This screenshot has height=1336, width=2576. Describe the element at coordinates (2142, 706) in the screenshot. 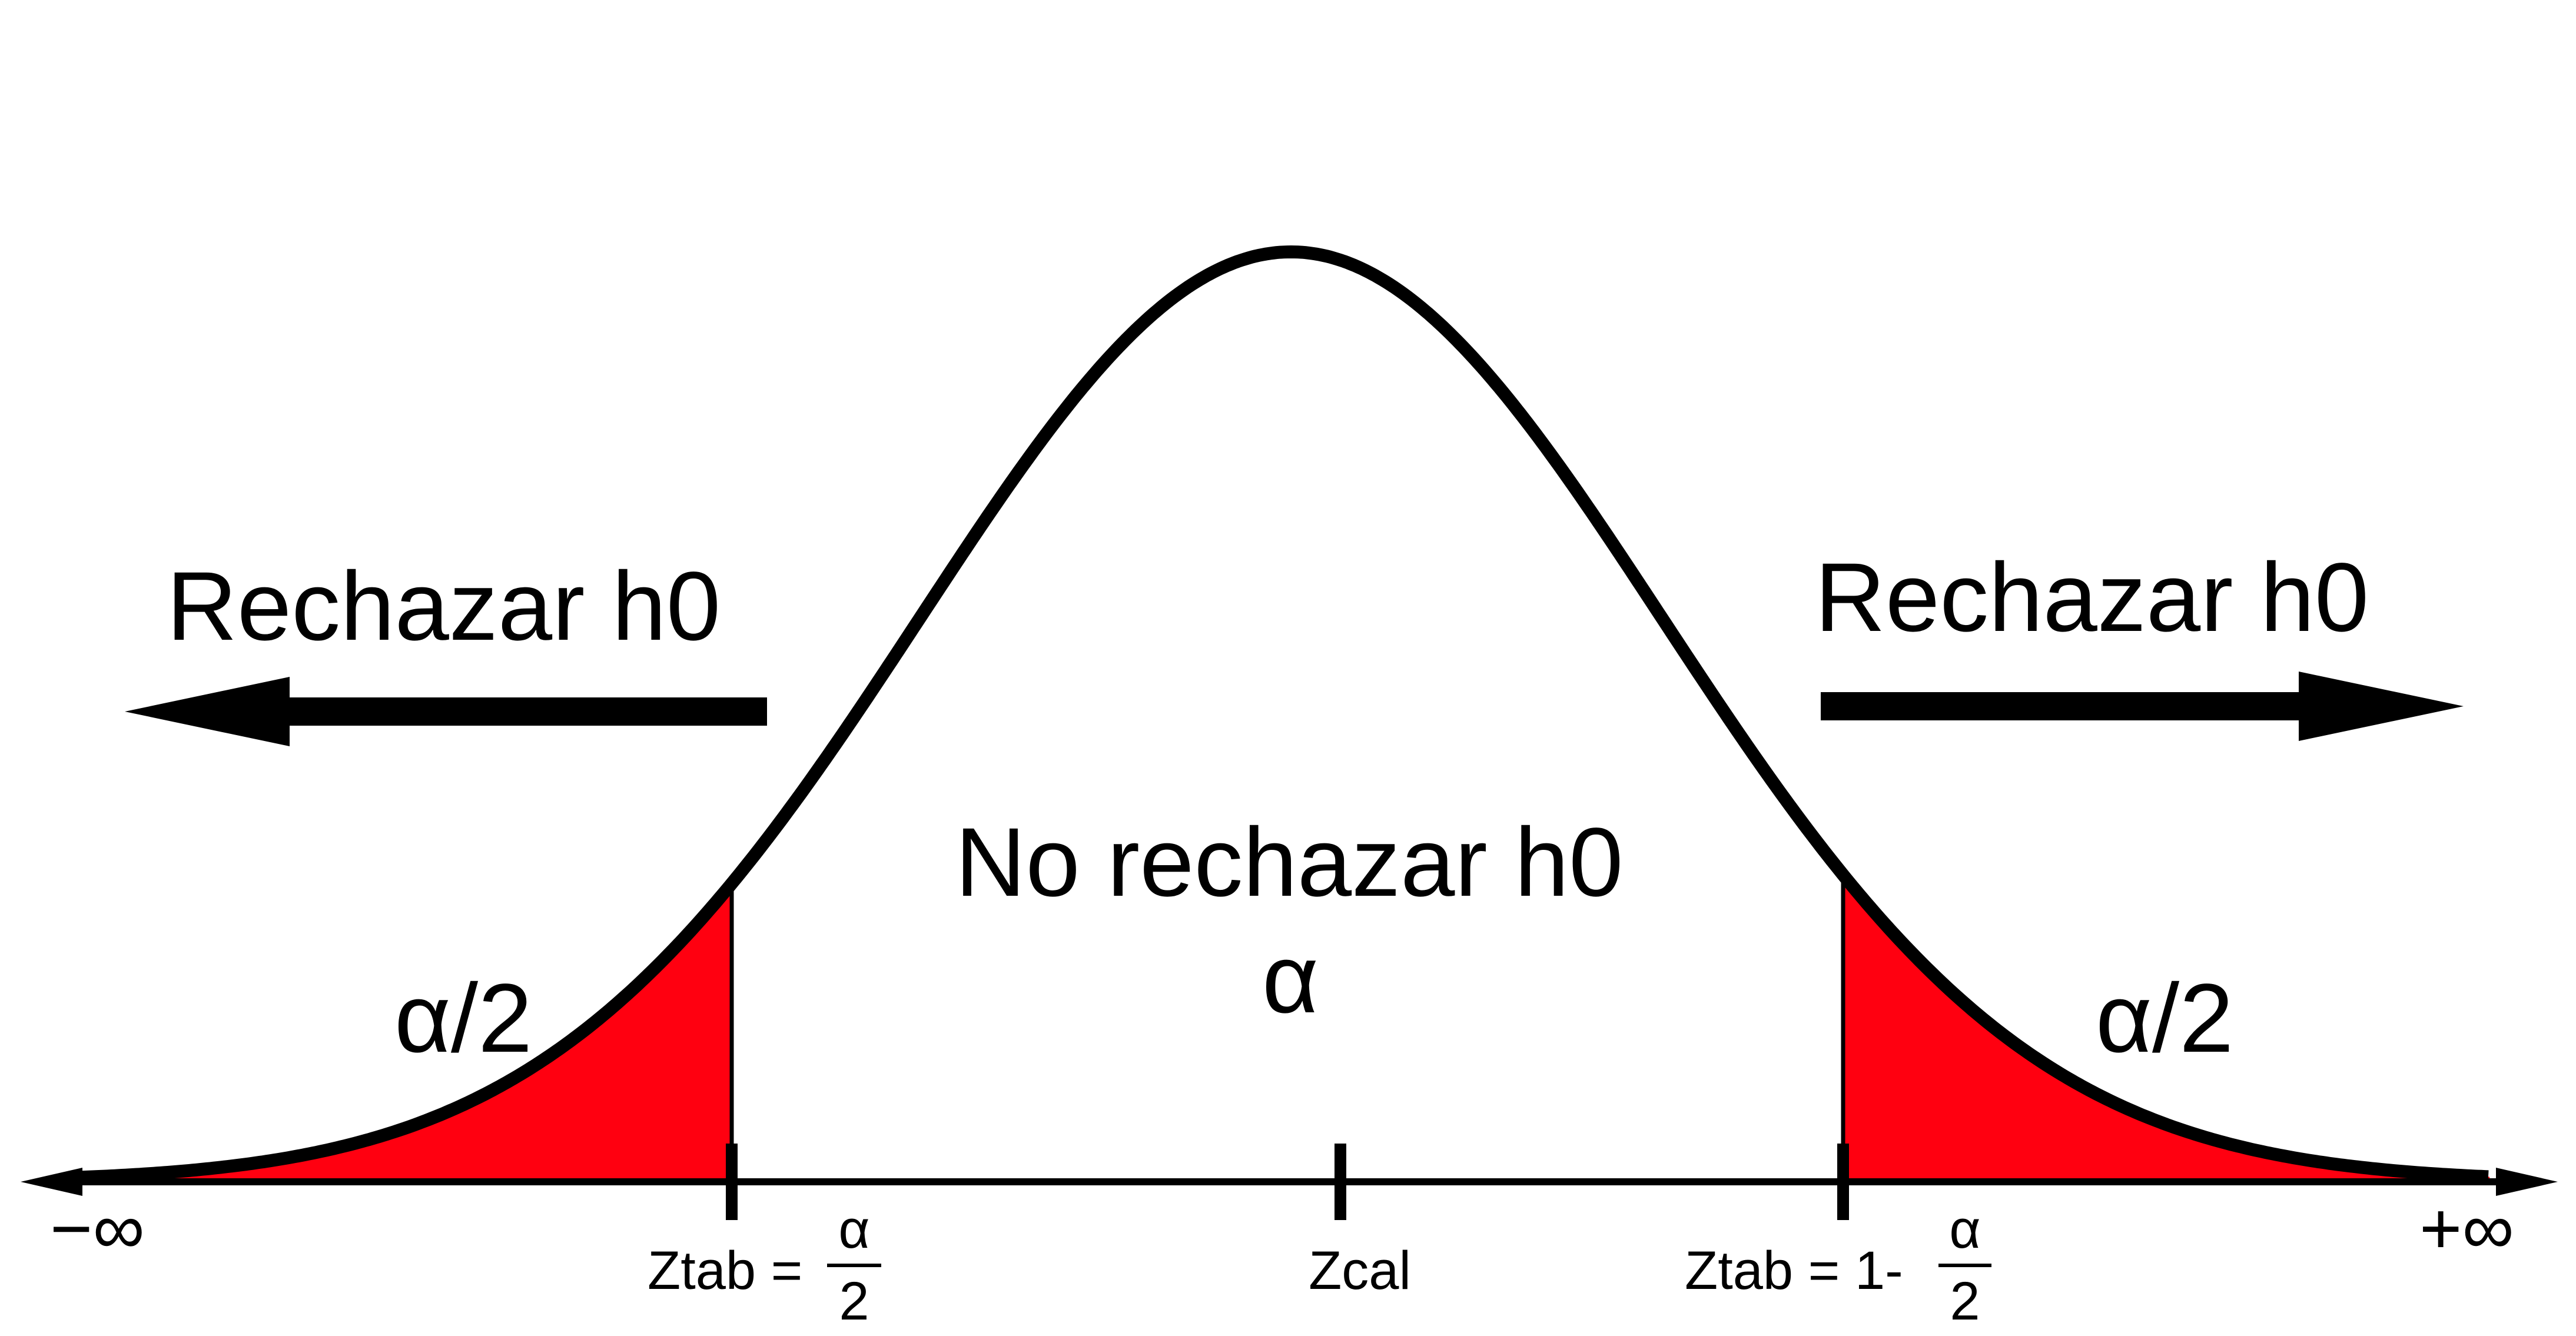

I see `right-reject-arrow` at that location.